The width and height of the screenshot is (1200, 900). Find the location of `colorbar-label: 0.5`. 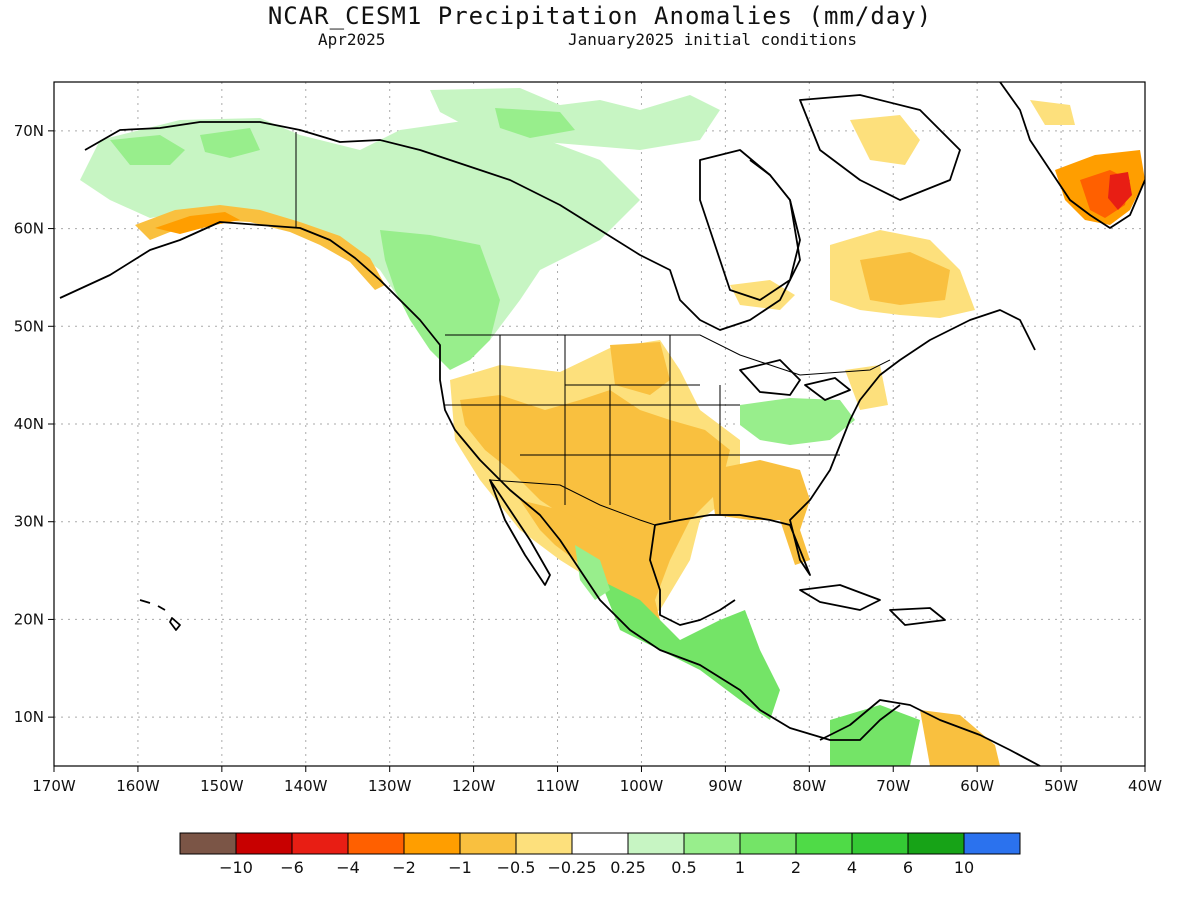

colorbar-label: 0.5 is located at coordinates (683, 867).